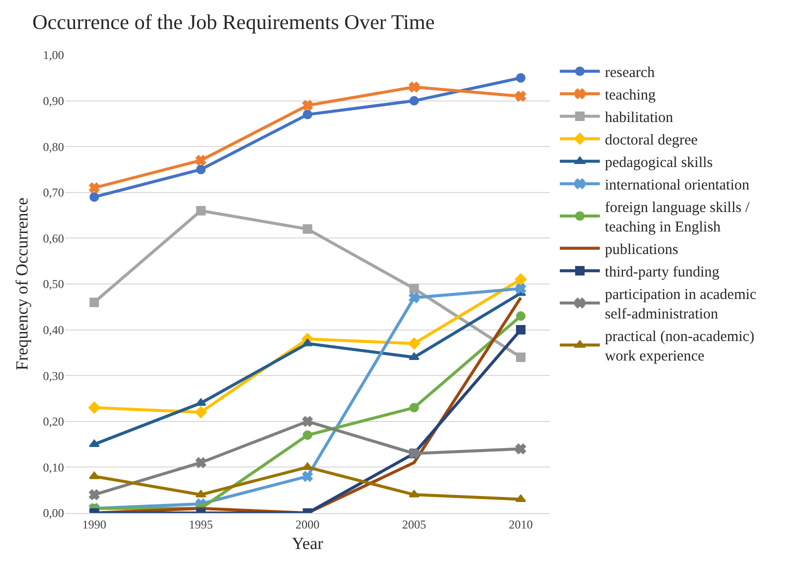  I want to click on chart-title: Occurrence of the Job Requirements Over Time, so click(233, 22).